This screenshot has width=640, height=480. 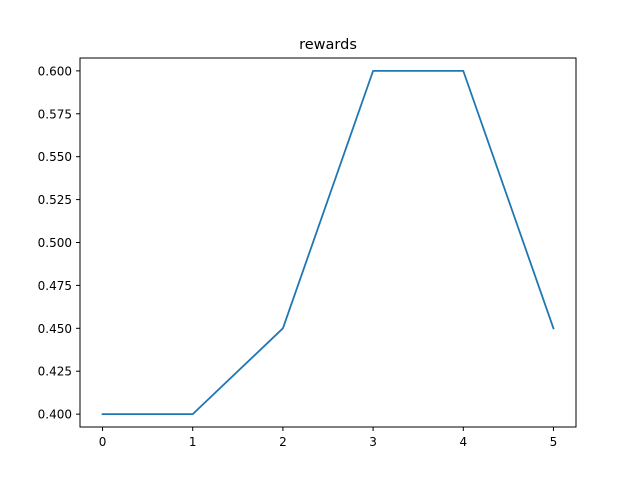 What do you see at coordinates (55, 243) in the screenshot?
I see `y-tick-label: 0.500` at bounding box center [55, 243].